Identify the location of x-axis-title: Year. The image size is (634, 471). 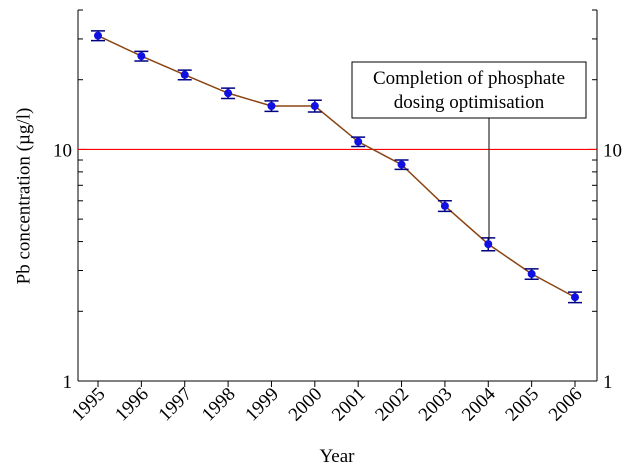
(337, 456).